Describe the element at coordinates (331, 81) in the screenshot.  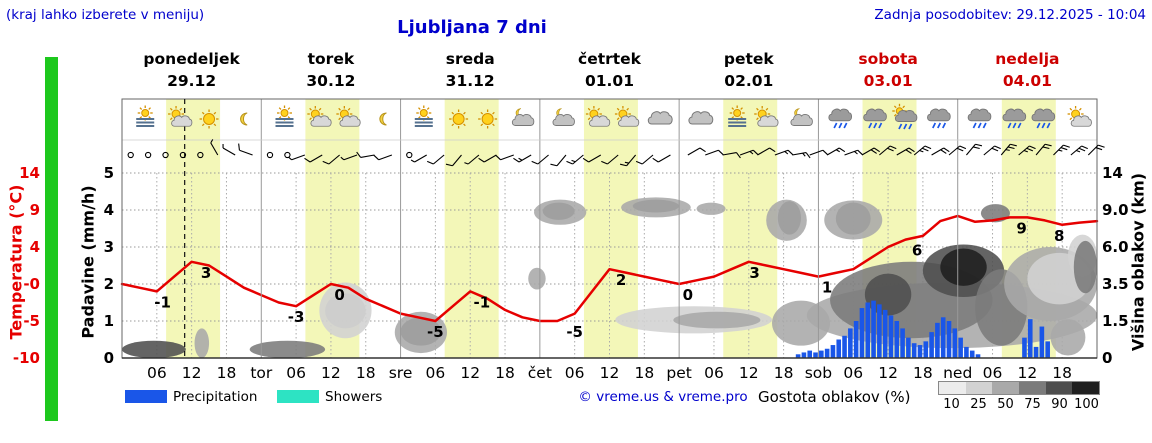
I see `day-date: 30.12` at that location.